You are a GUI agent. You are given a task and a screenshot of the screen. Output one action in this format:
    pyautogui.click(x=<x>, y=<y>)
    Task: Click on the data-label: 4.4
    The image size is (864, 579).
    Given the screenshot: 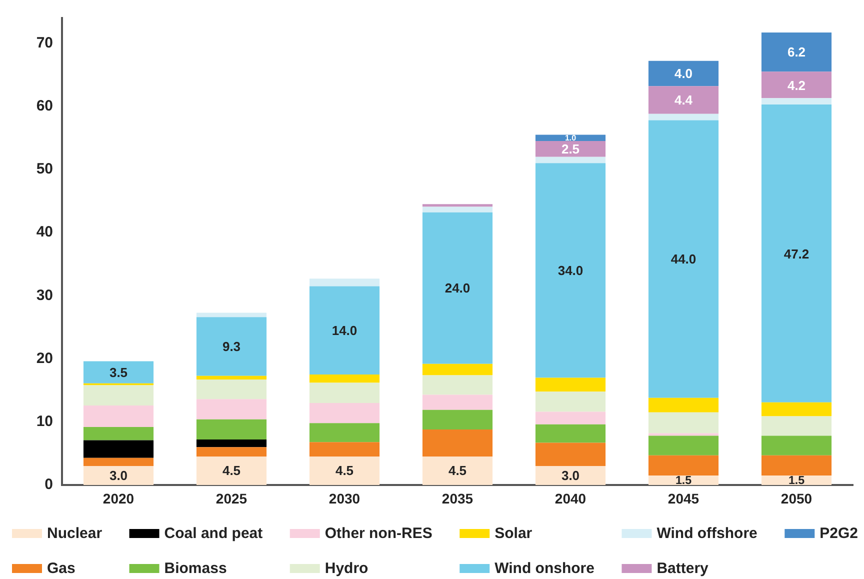 What is the action you would take?
    pyautogui.click(x=684, y=100)
    